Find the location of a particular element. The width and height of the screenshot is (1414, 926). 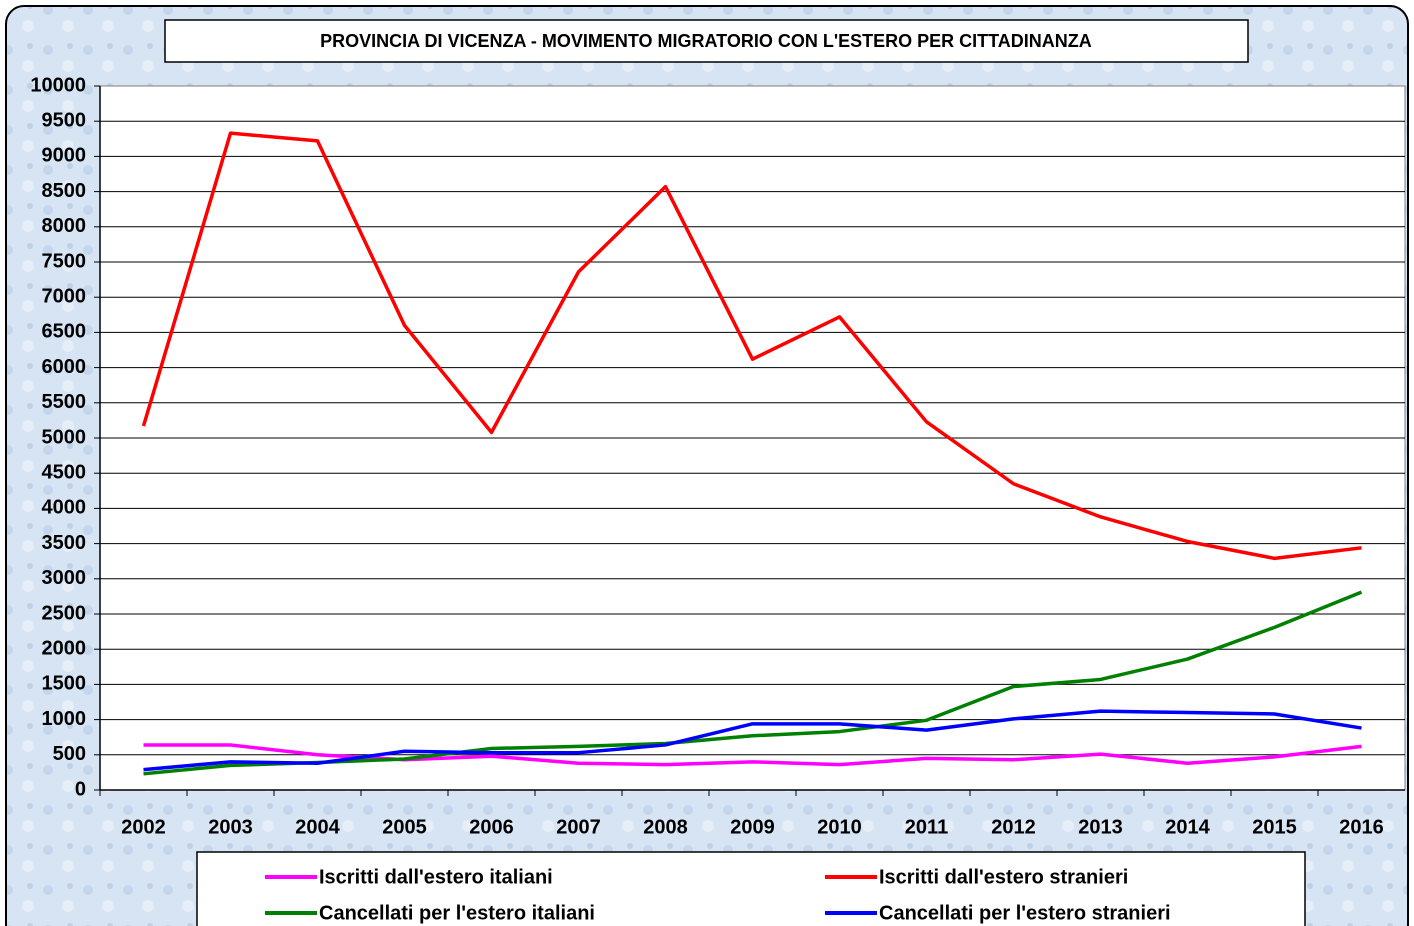

y-tick-label: 2000 is located at coordinates (64, 648).